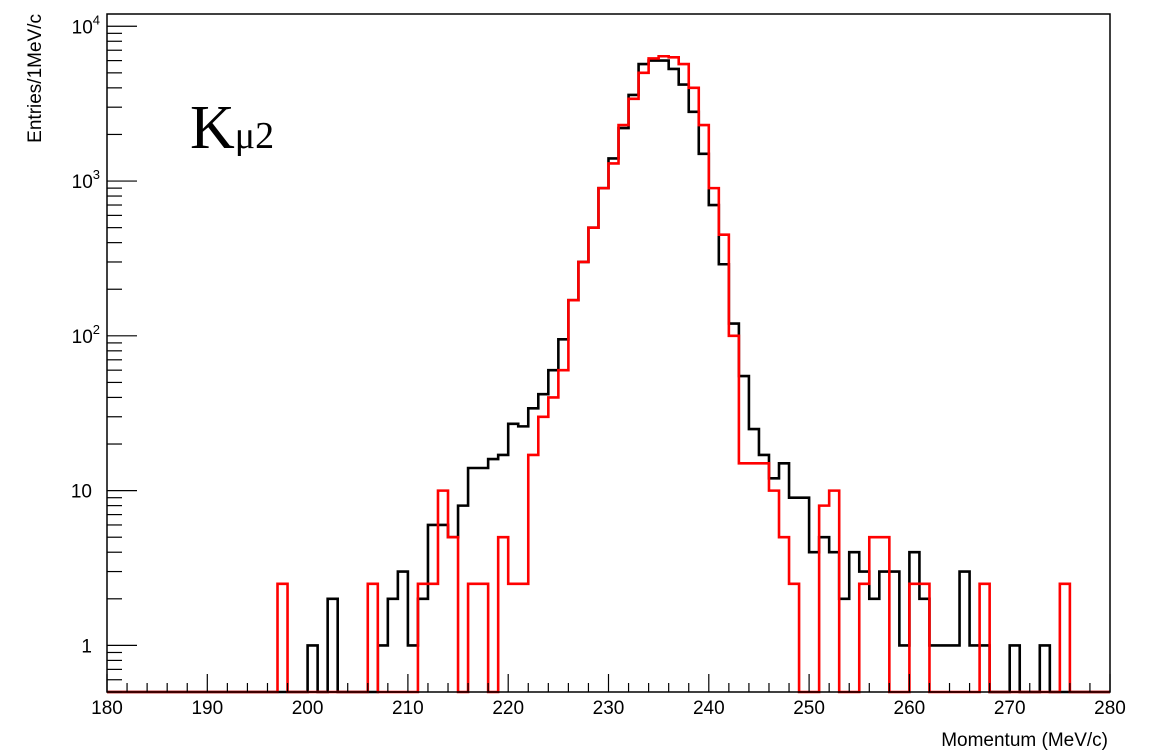 This screenshot has width=1157, height=753. What do you see at coordinates (308, 708) in the screenshot?
I see `x-tick-label: 200` at bounding box center [308, 708].